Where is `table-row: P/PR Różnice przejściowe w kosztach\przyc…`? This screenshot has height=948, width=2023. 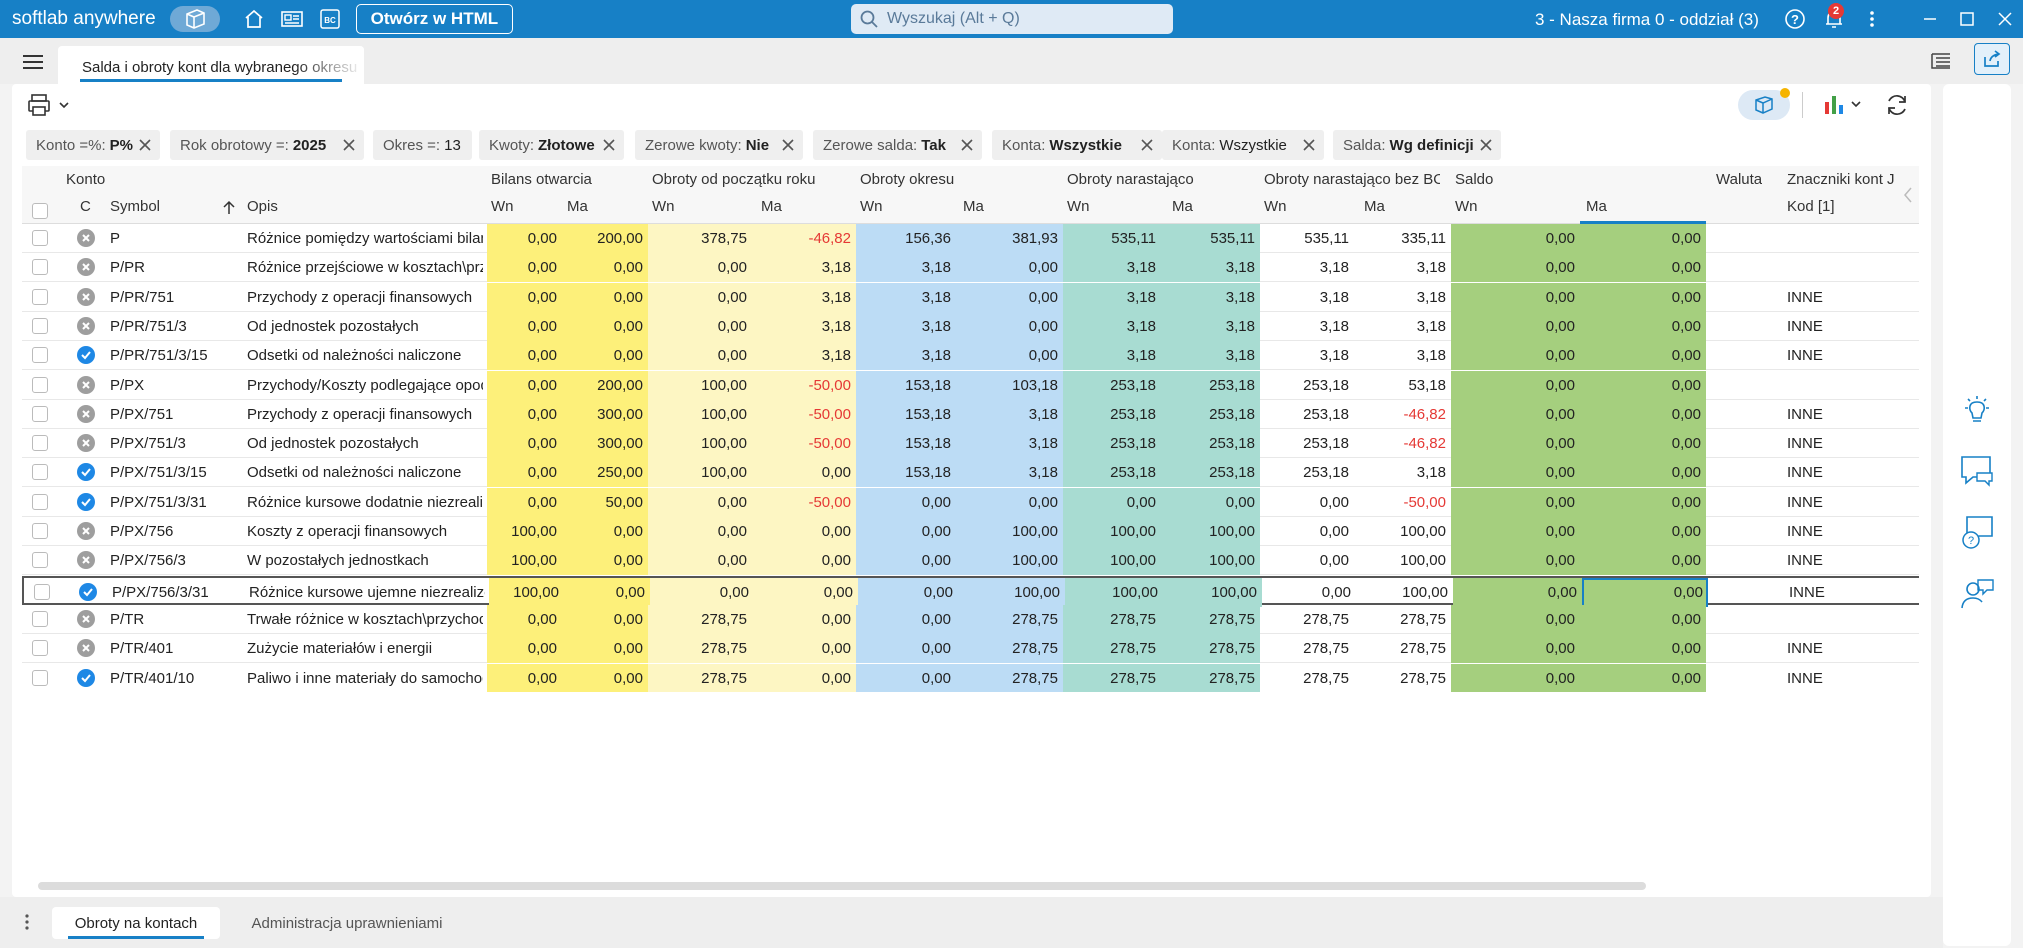
table-row: P/PR Różnice przejściowe w kosztach\przyc… is located at coordinates (970, 268).